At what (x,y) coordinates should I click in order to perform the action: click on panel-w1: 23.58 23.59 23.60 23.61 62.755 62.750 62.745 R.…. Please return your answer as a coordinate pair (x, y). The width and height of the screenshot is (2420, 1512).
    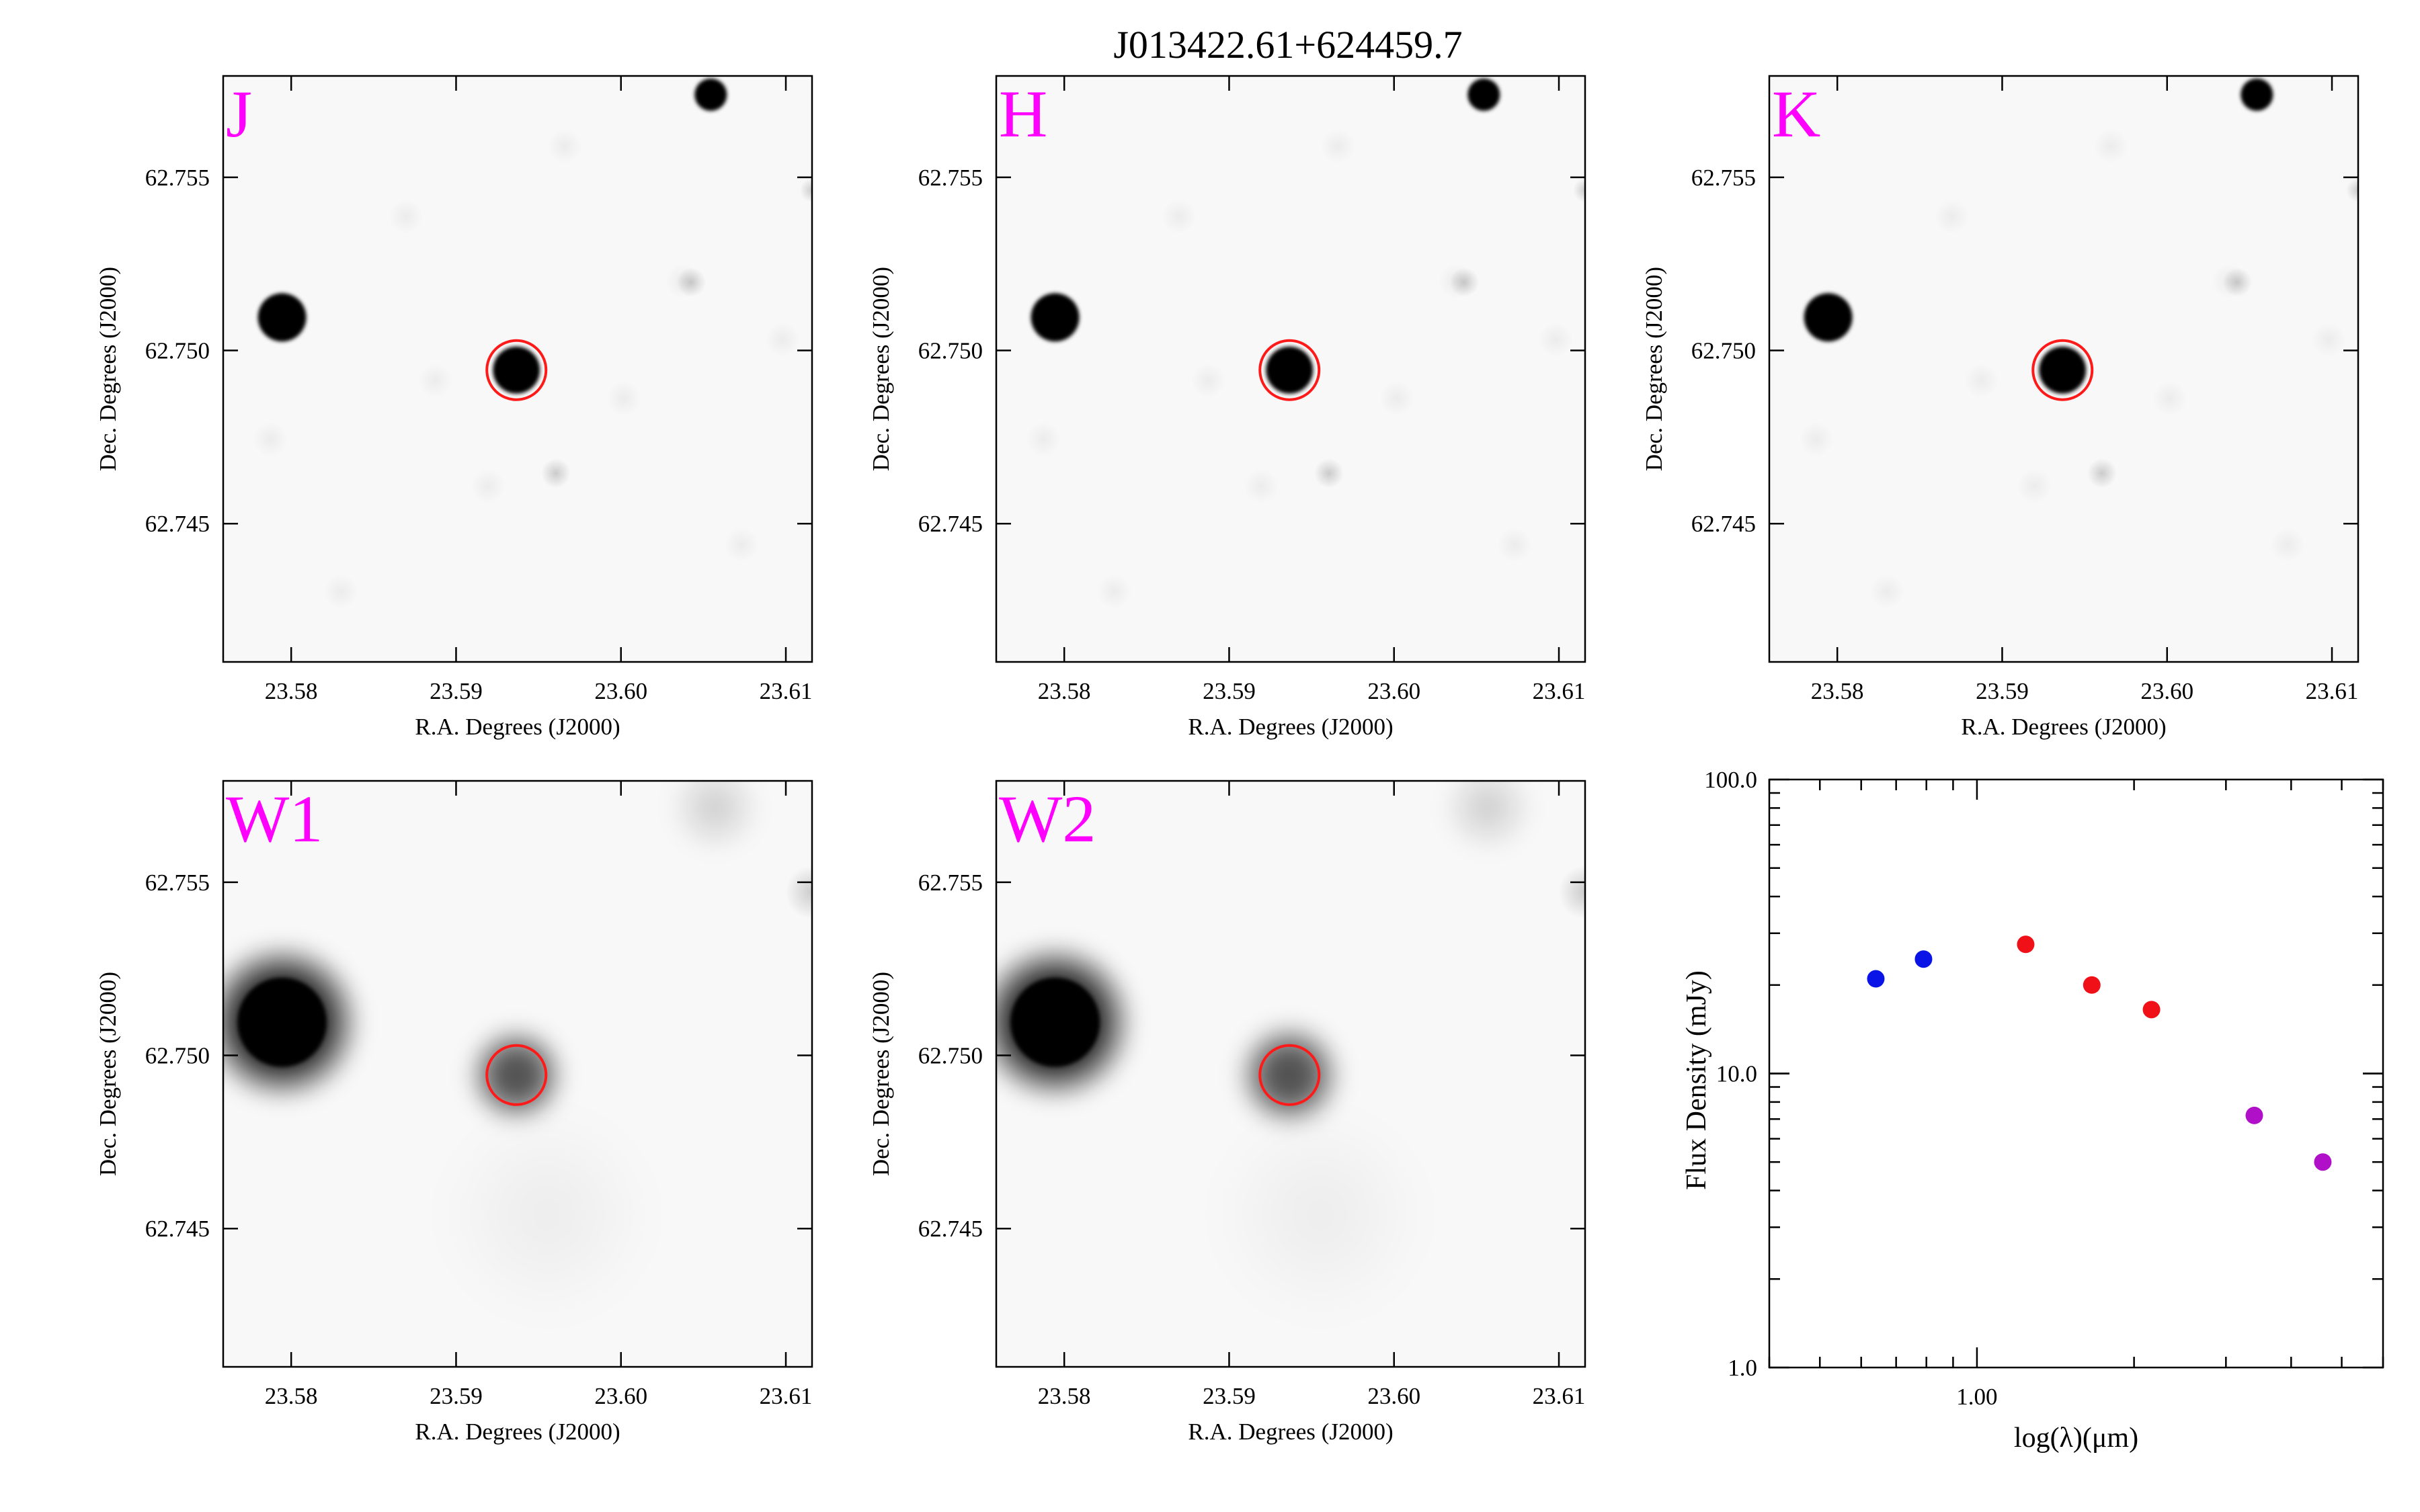
    Looking at the image, I should click on (454, 1113).